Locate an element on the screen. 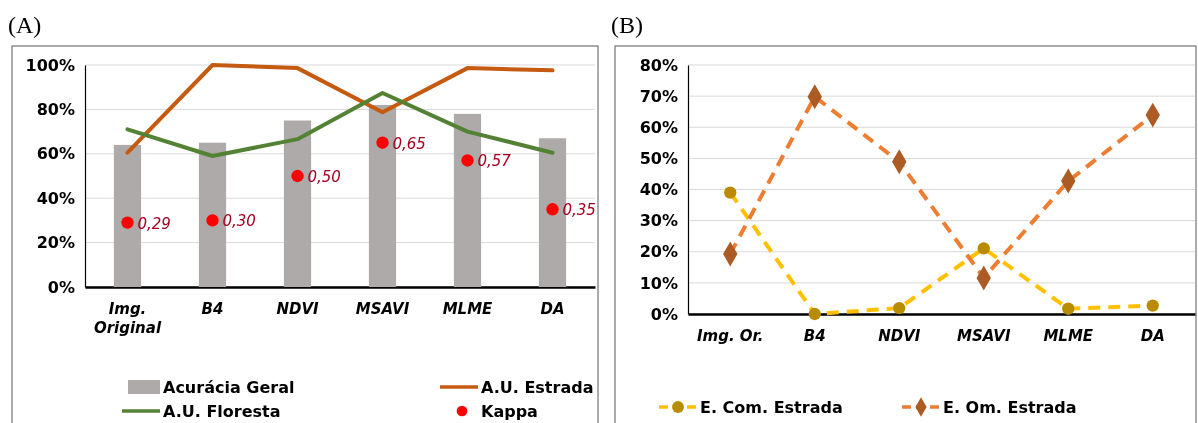 This screenshot has height=423, width=1198. y-tick-label: 50% is located at coordinates (658, 158).